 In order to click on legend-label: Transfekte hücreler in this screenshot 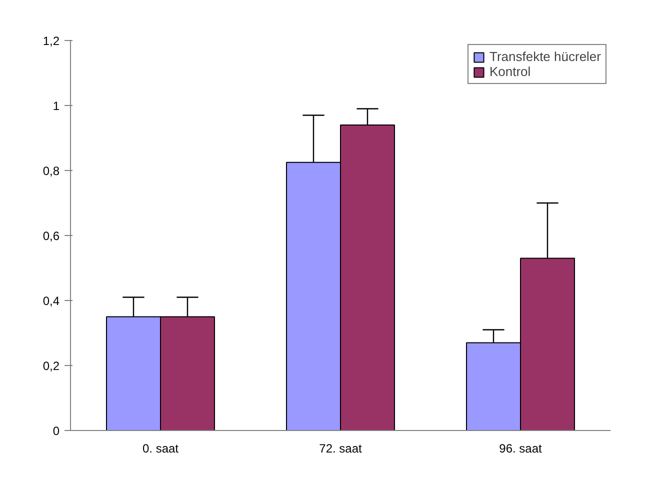, I will do `click(545, 56)`.